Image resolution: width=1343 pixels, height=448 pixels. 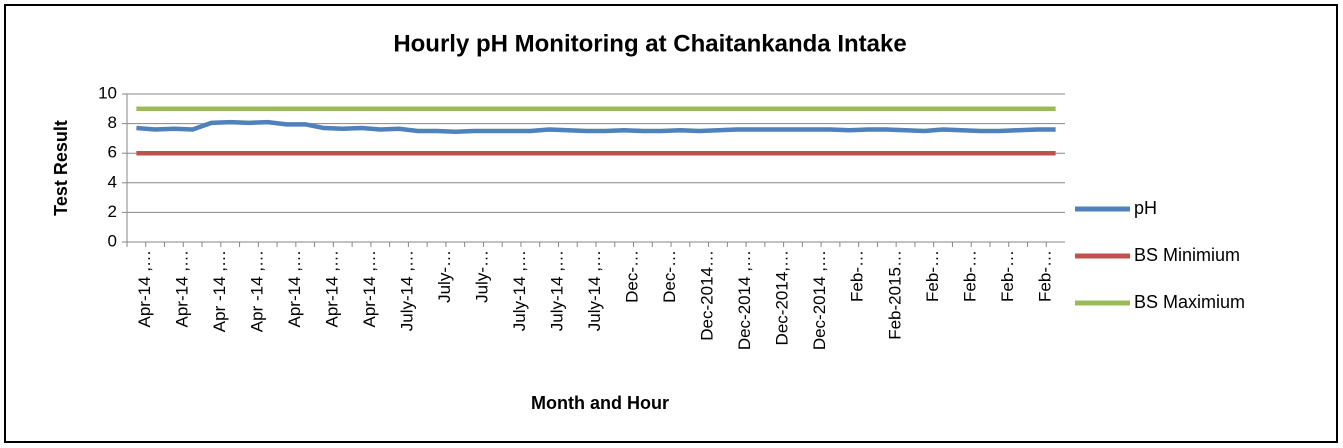 I want to click on series-line, so click(x=596, y=126).